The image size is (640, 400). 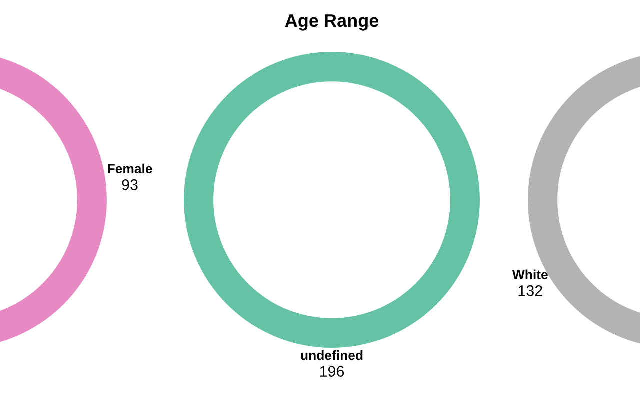 I want to click on data-label: 132, so click(x=530, y=290).